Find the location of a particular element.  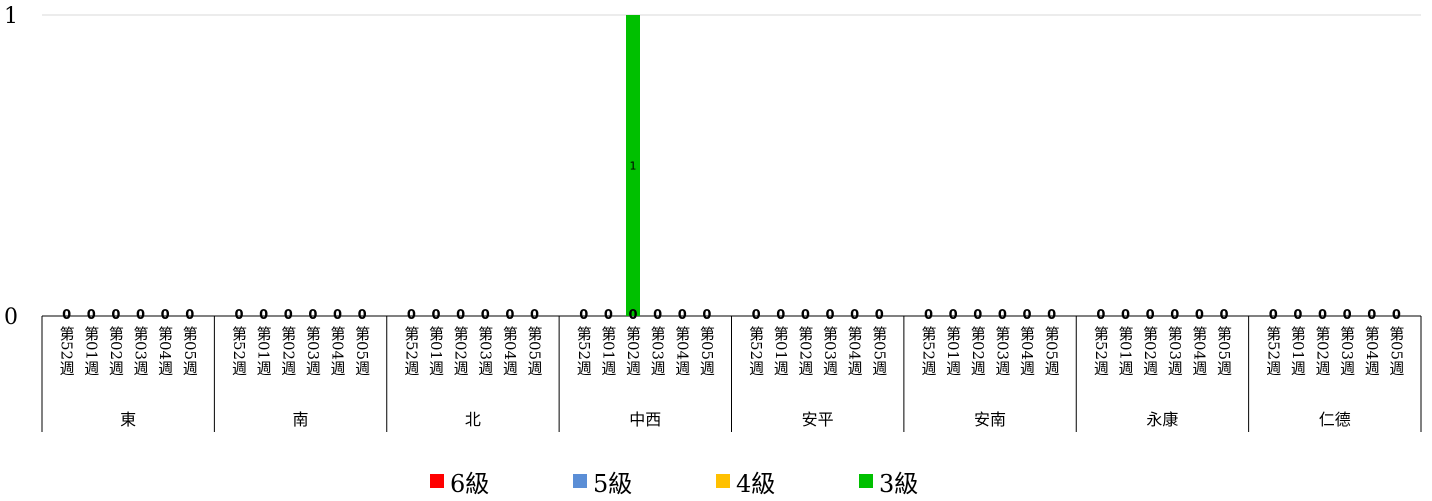

group-label: 仁德 is located at coordinates (1335, 419).